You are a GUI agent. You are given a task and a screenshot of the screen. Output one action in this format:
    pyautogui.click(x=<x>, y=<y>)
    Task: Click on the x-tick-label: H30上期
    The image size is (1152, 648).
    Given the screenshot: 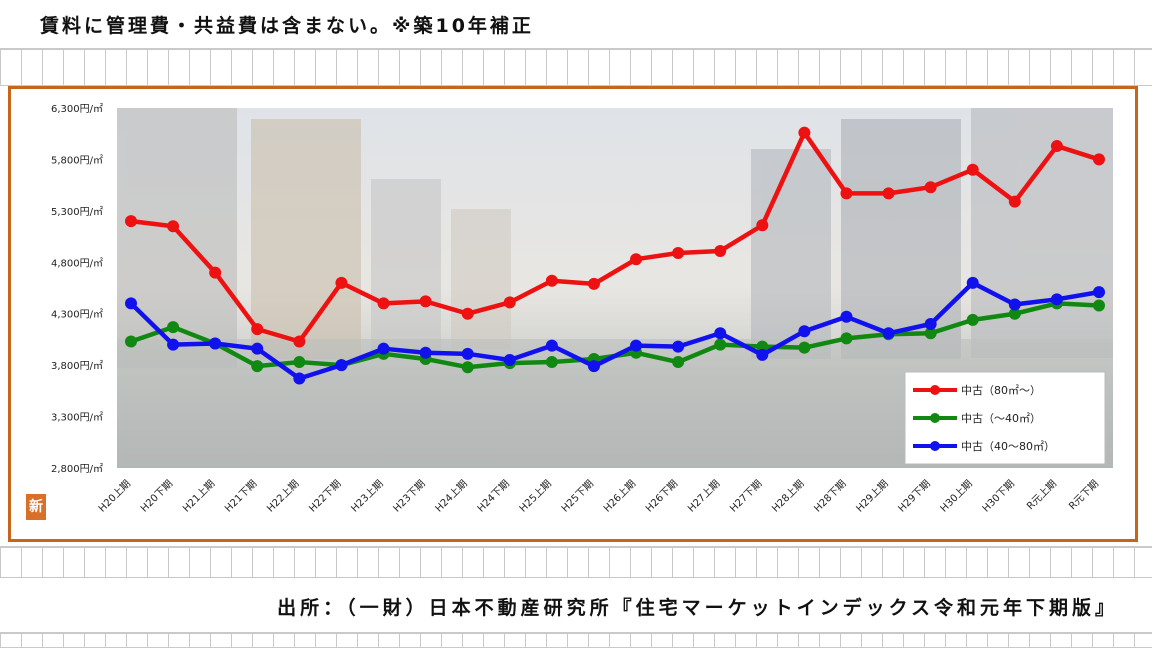 What is the action you would take?
    pyautogui.click(x=956, y=496)
    